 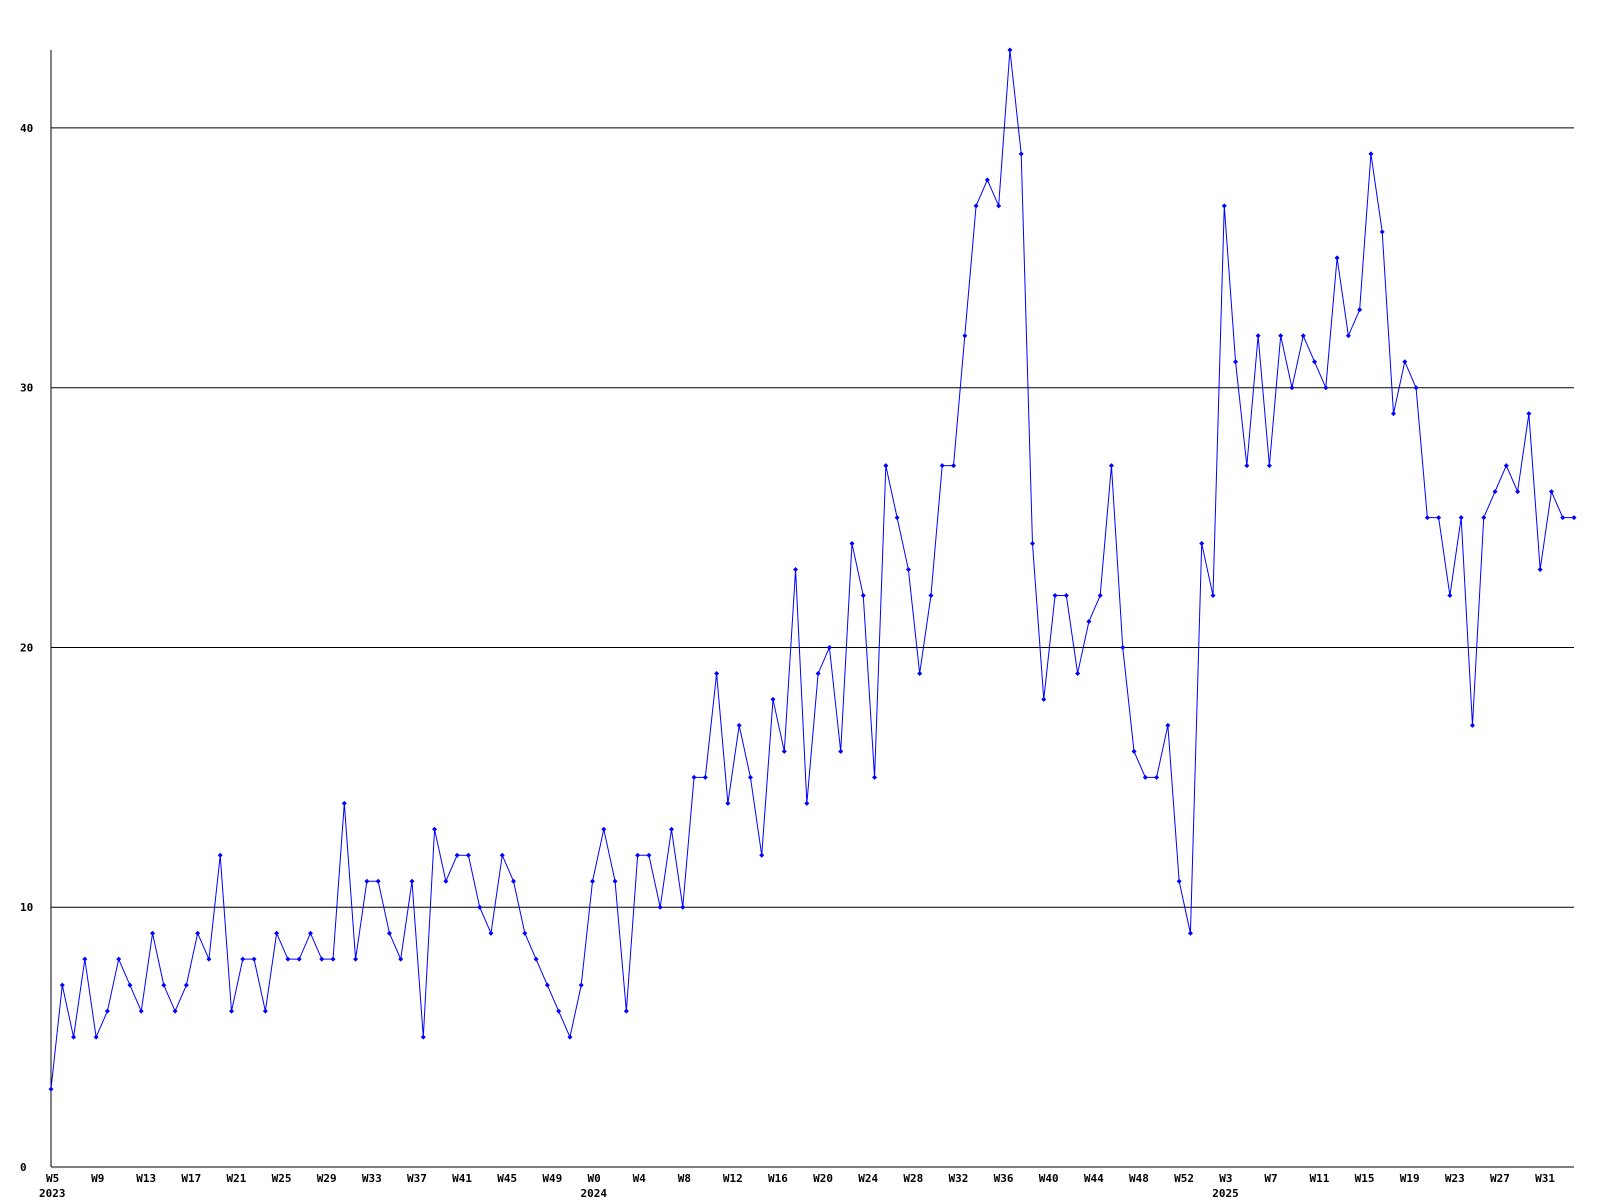 I want to click on x-tick-label: W45, so click(x=507, y=1178).